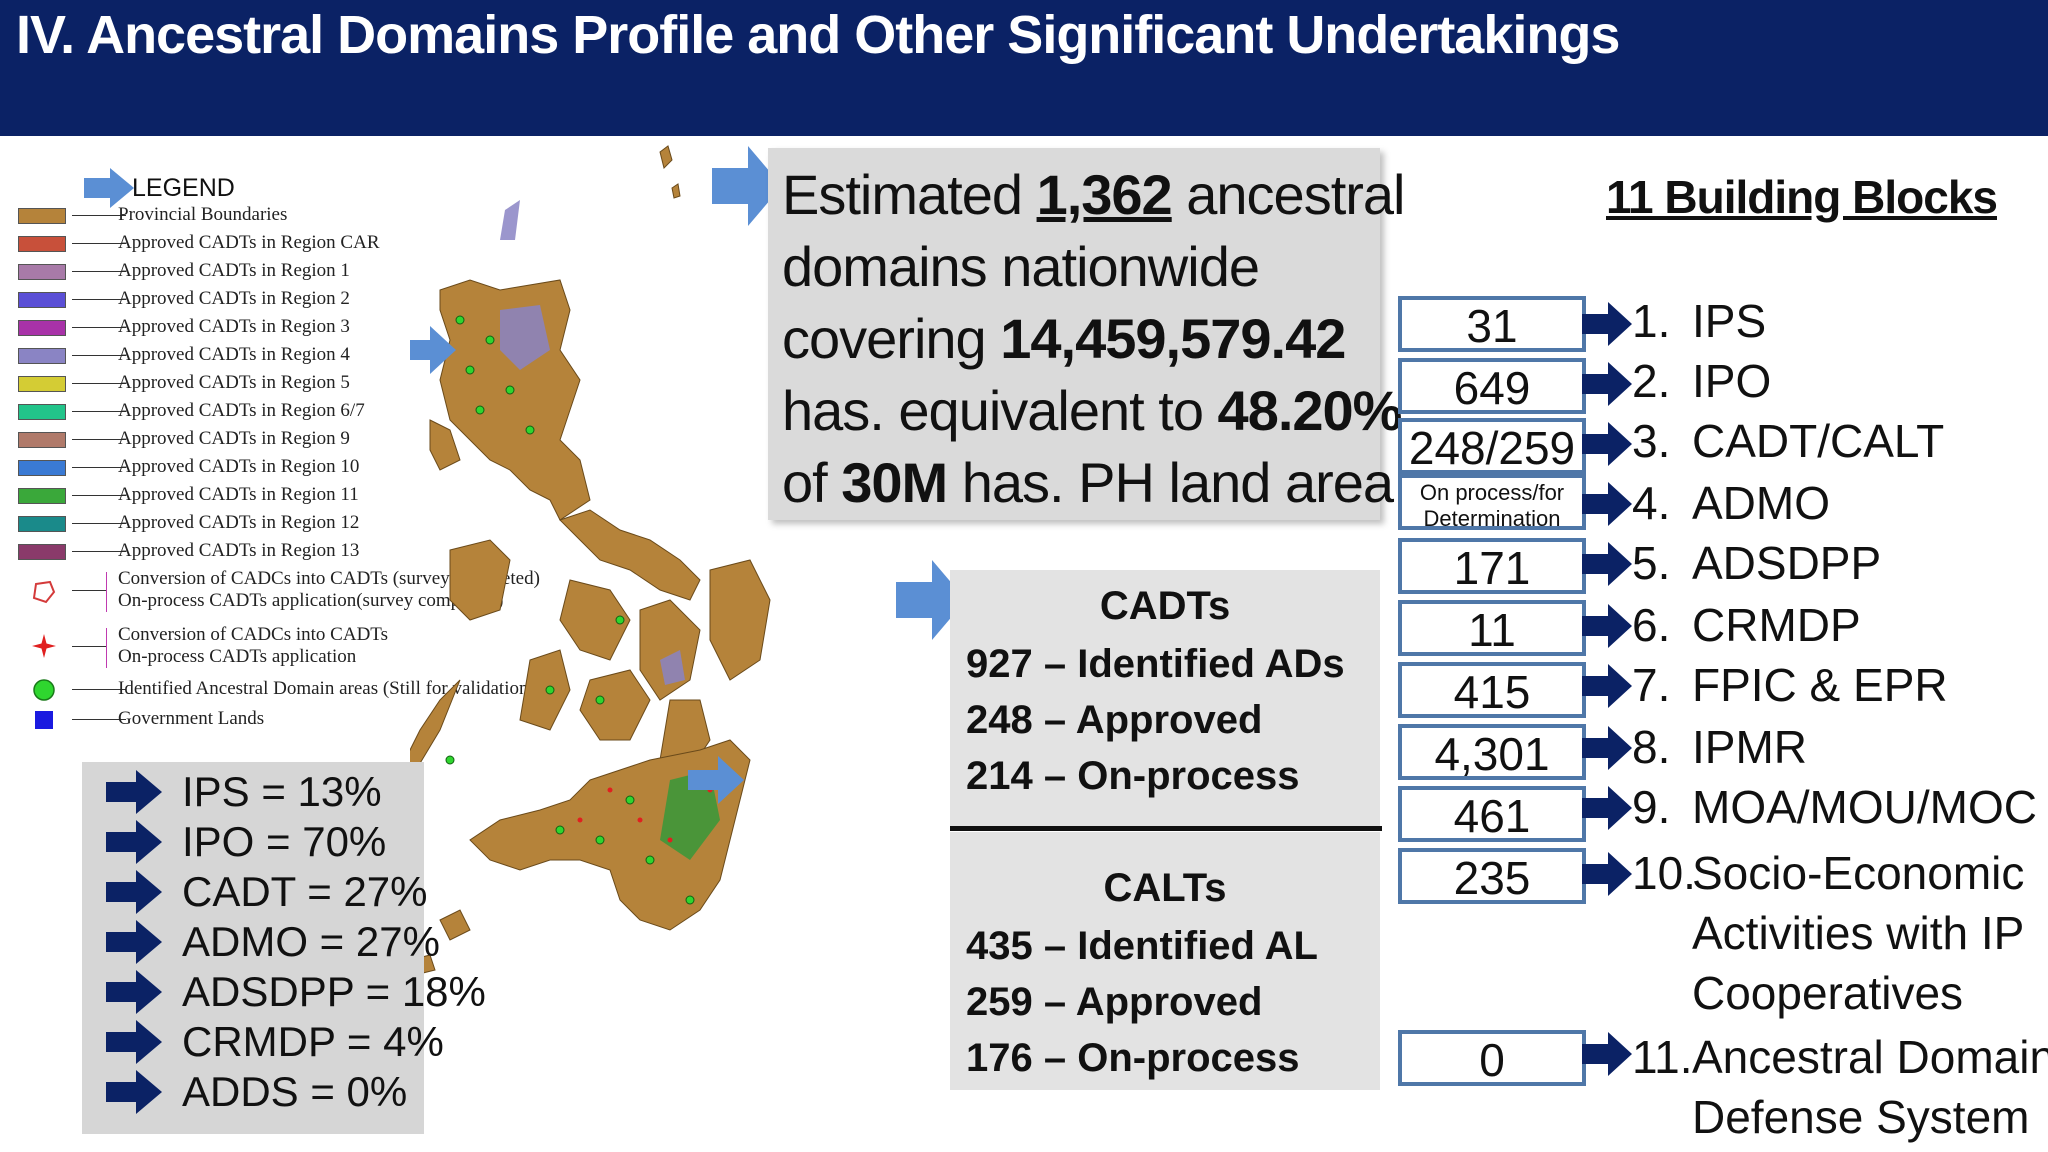 The width and height of the screenshot is (2048, 1152). What do you see at coordinates (747, 186) in the screenshot?
I see `estimate-arrow-icon` at bounding box center [747, 186].